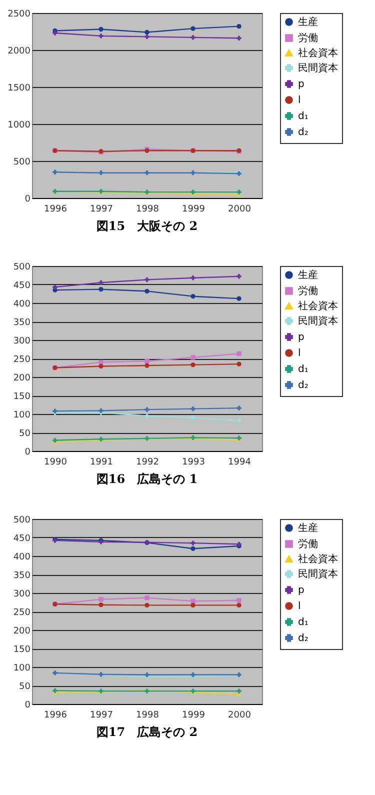  I want to click on x-tick-label: 1992, so click(147, 463).